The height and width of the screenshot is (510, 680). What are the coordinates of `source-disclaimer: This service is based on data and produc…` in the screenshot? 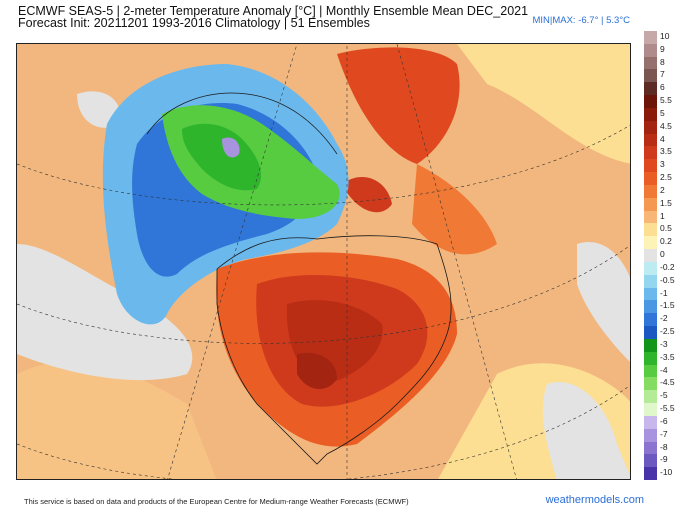 It's located at (216, 501).